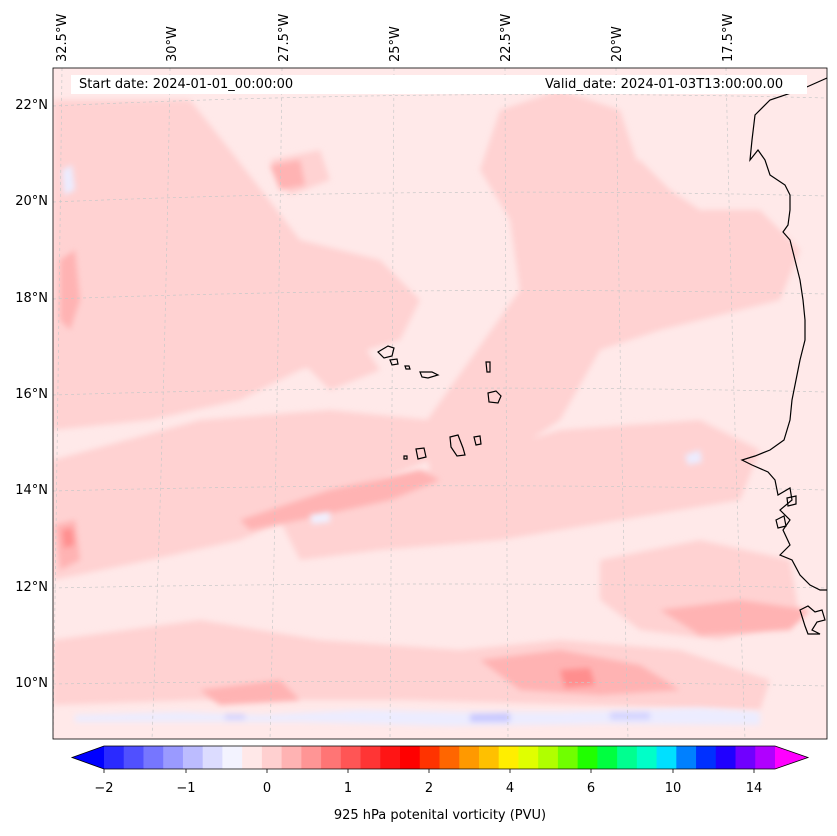 This screenshot has height=836, width=837. I want to click on colorbar-tick-label: −1, so click(186, 788).